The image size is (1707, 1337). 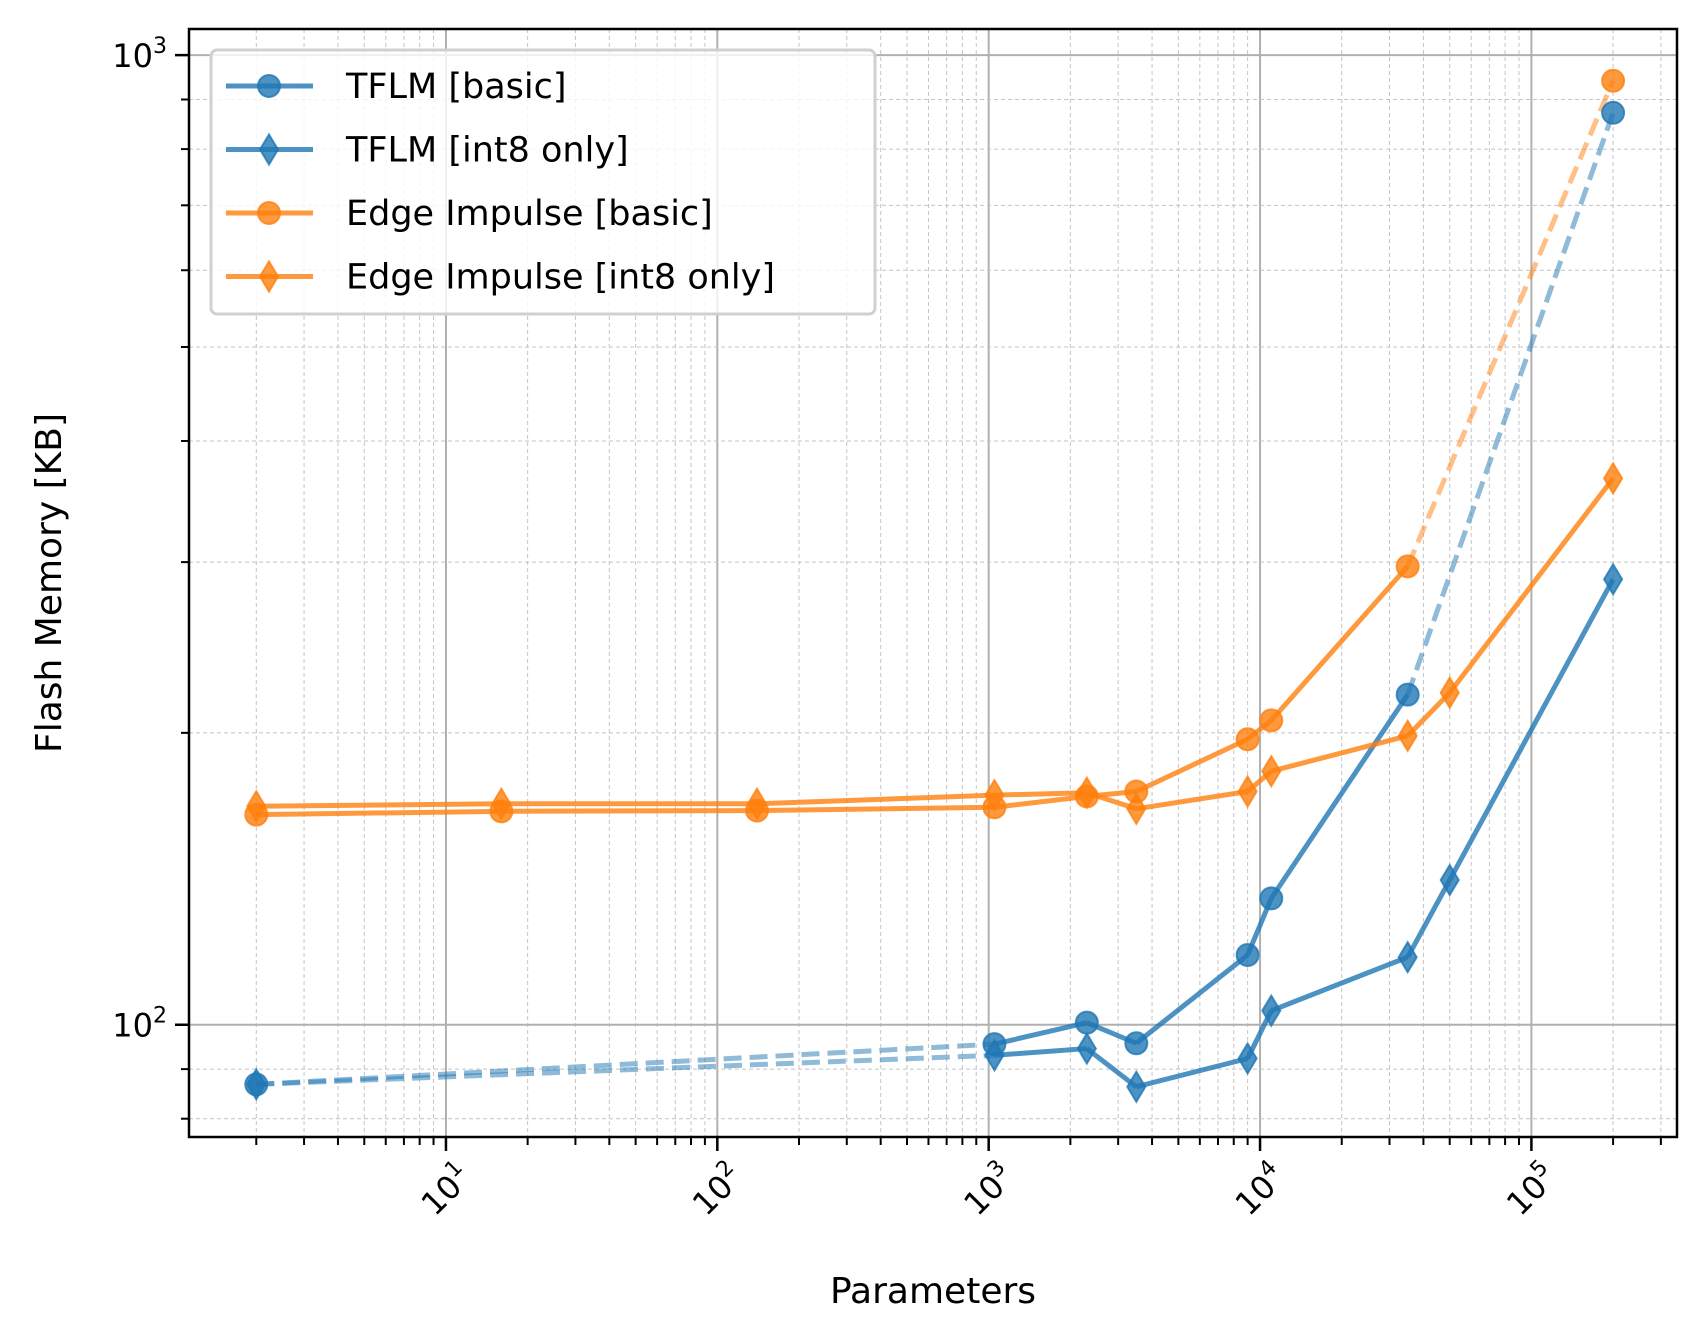 I want to click on legend-label: Edge Impulse [basic], so click(x=529, y=214).